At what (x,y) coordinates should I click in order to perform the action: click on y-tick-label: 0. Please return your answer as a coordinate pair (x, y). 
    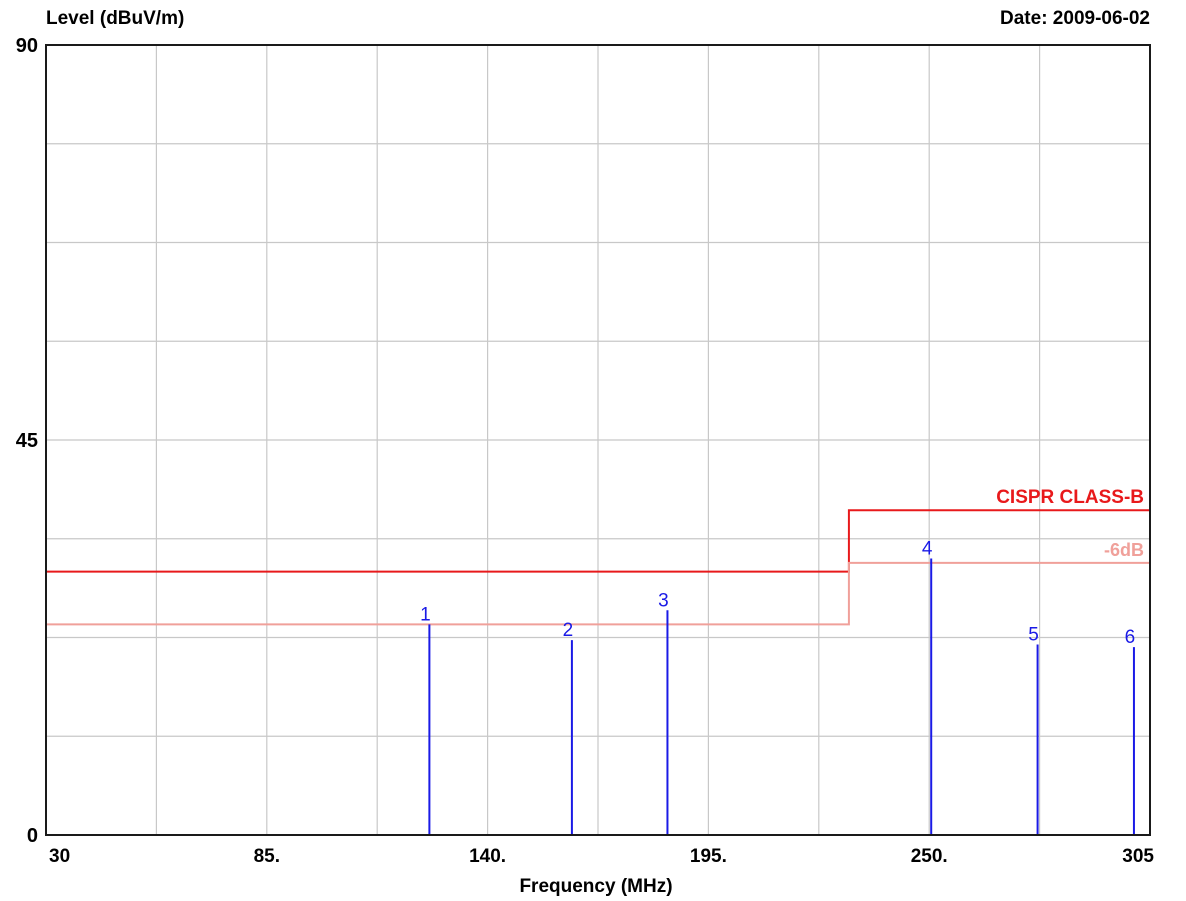
    Looking at the image, I should click on (32, 836).